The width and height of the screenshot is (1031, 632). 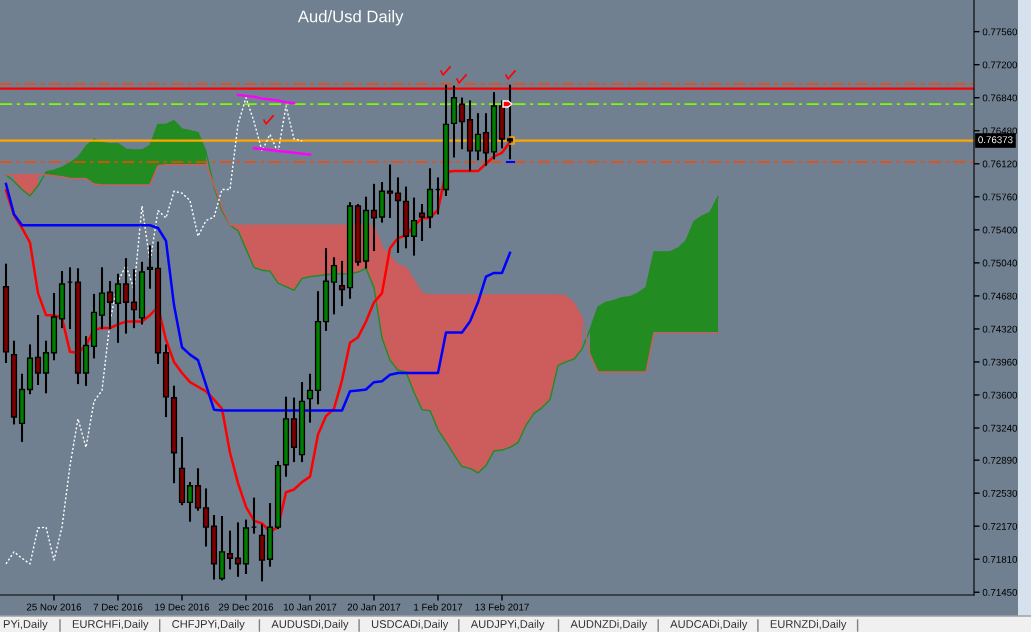 What do you see at coordinates (808, 625) in the screenshot?
I see `text: EURNZDi,Daily` at bounding box center [808, 625].